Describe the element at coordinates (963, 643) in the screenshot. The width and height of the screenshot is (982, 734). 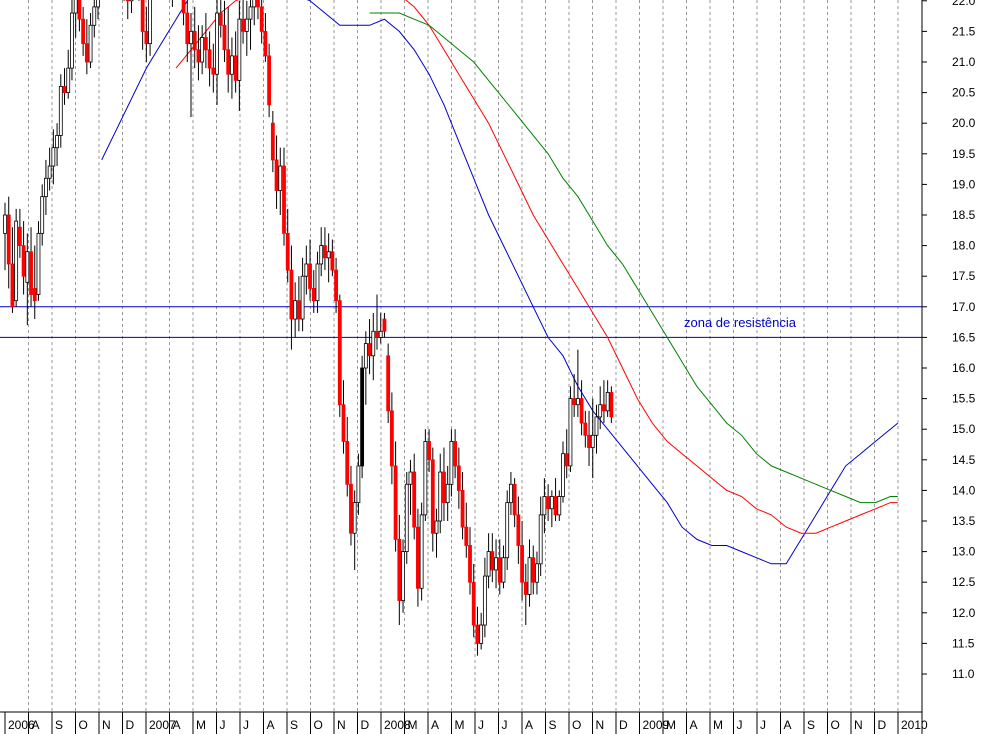
I see `y-tick-label: 11.5` at that location.